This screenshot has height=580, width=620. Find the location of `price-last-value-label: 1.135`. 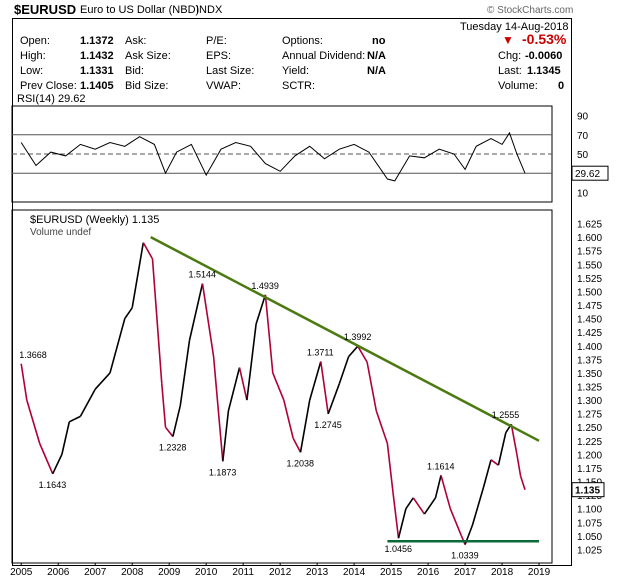

price-last-value-label: 1.135 is located at coordinates (587, 491).